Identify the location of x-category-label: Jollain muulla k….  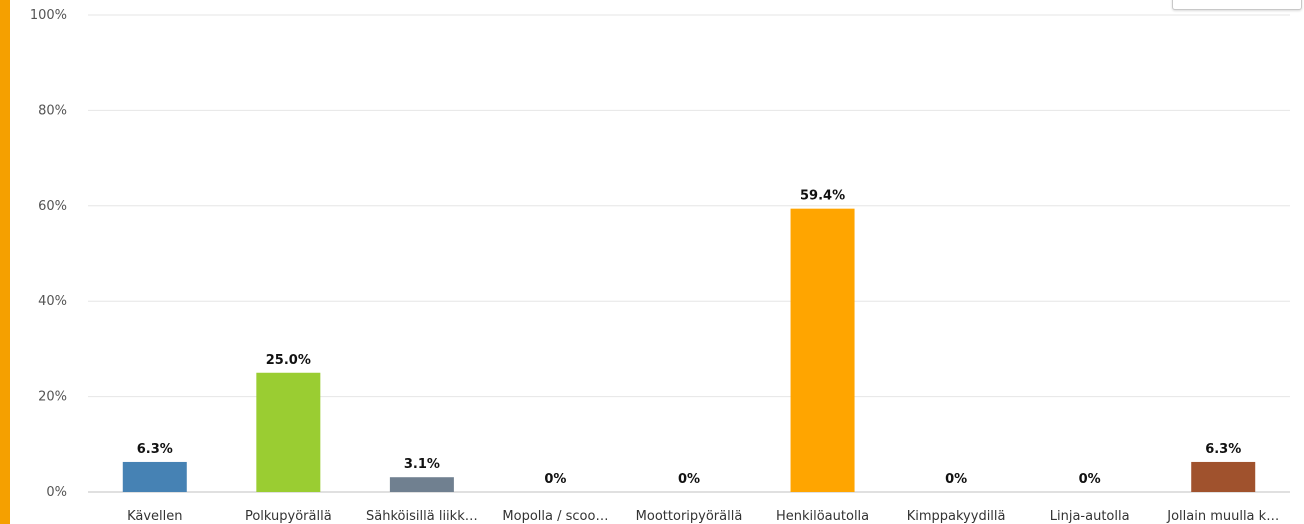
(1222, 516).